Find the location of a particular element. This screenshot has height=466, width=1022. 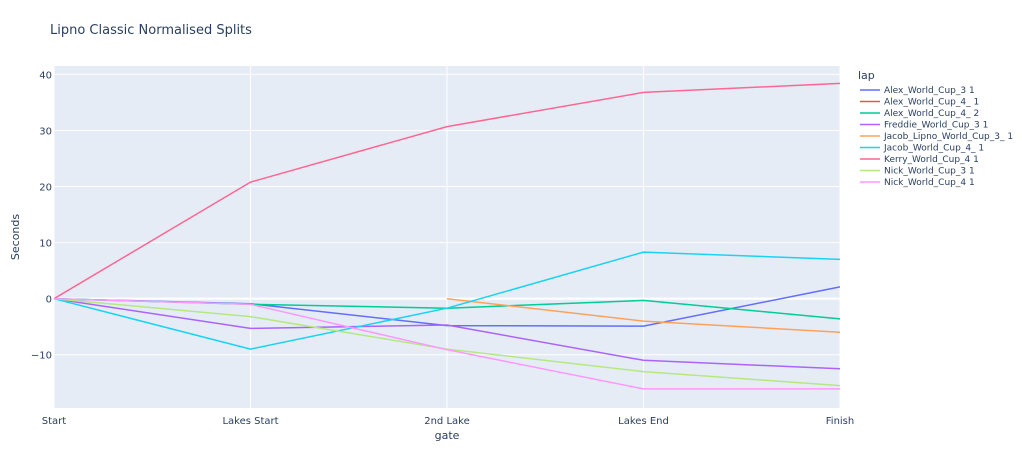

legend-item-label: Alex_World_Cup_4_ 1 is located at coordinates (931, 103).